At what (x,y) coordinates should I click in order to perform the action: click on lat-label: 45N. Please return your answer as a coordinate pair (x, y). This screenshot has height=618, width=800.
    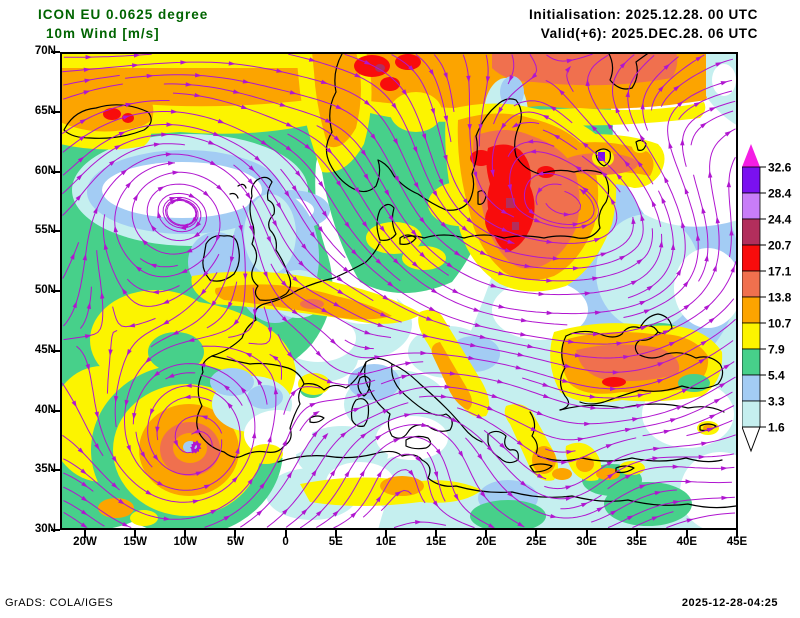
    Looking at the image, I should click on (45, 349).